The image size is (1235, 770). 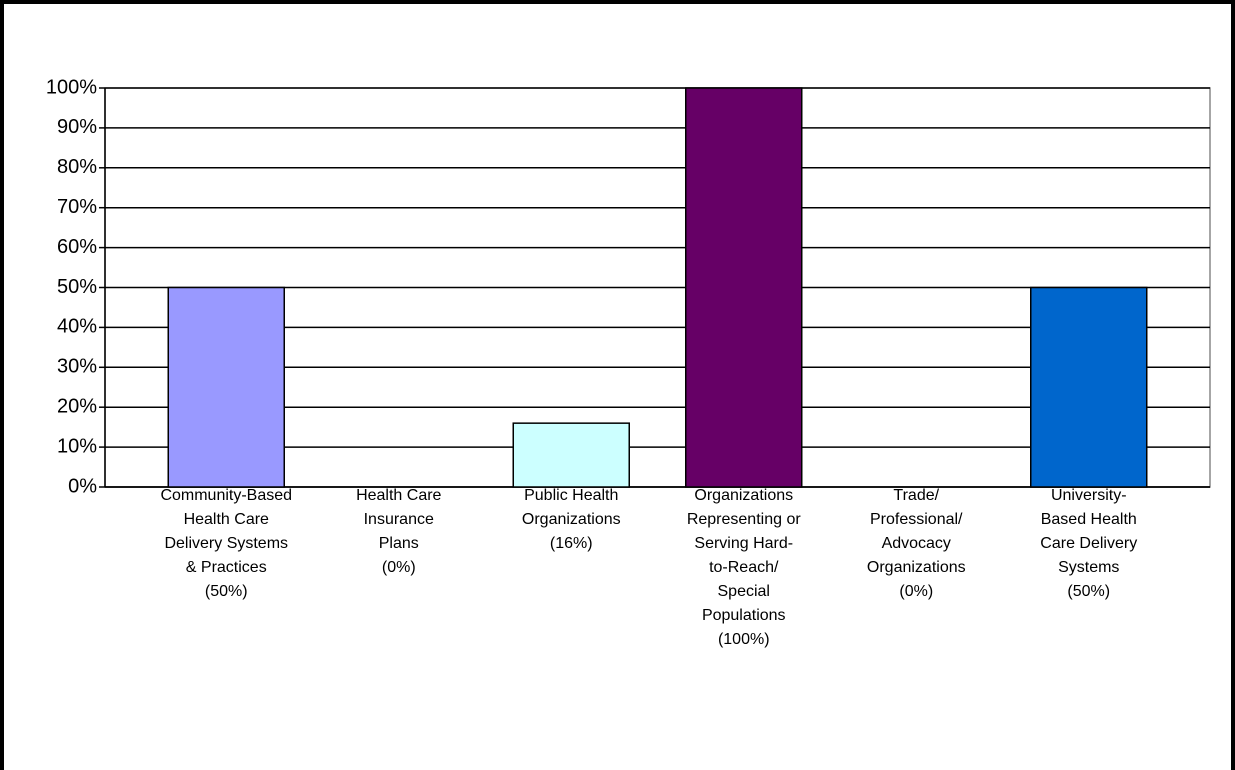 What do you see at coordinates (1089, 519) in the screenshot?
I see `x-tick-label: Based Health` at bounding box center [1089, 519].